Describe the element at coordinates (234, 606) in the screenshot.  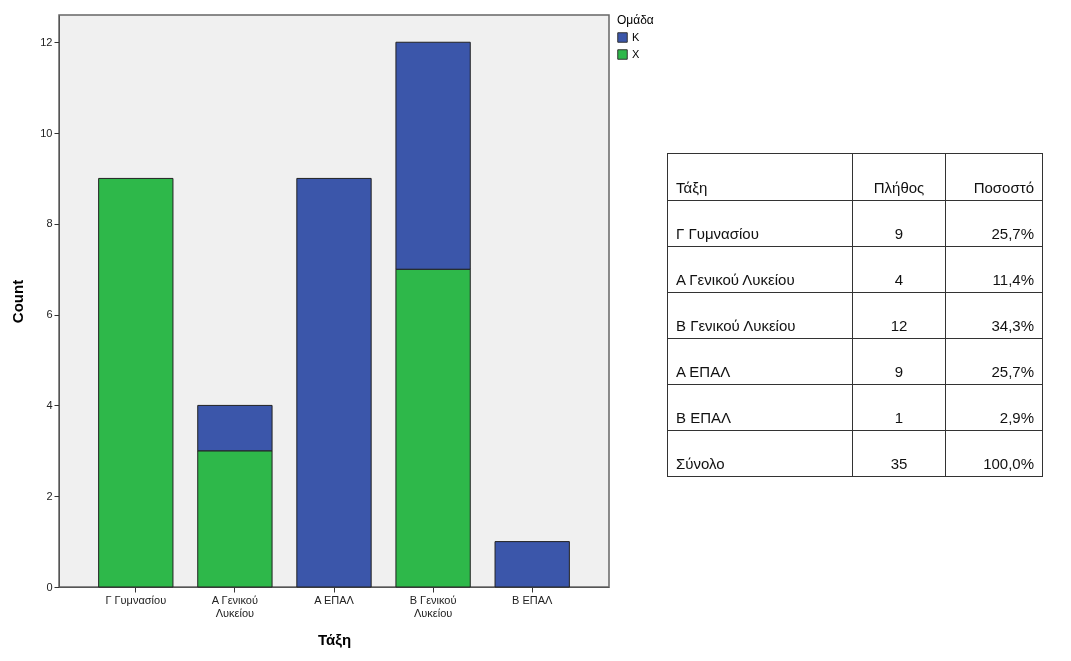
I see `x-tick-label: Α Γενικού Λυκείου` at that location.